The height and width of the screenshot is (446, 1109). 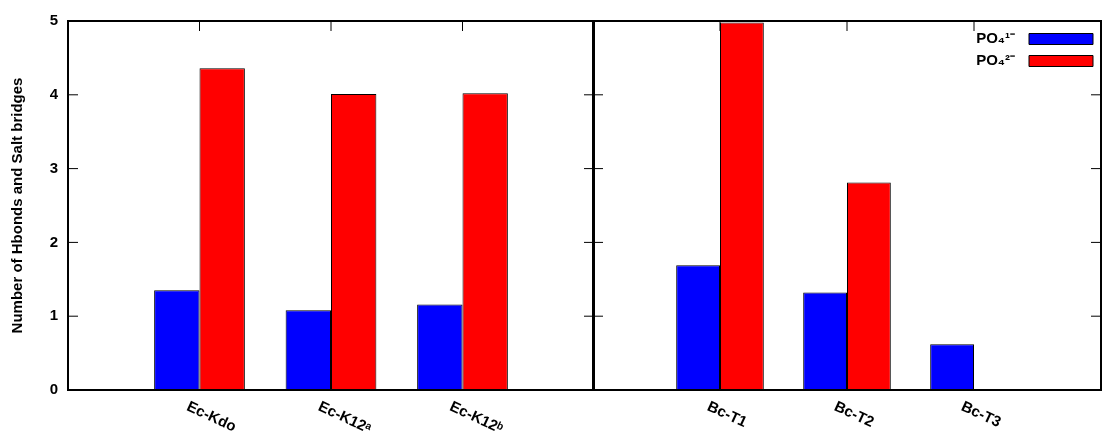 I want to click on legend-label: PO₄²⁻, so click(x=995, y=60).